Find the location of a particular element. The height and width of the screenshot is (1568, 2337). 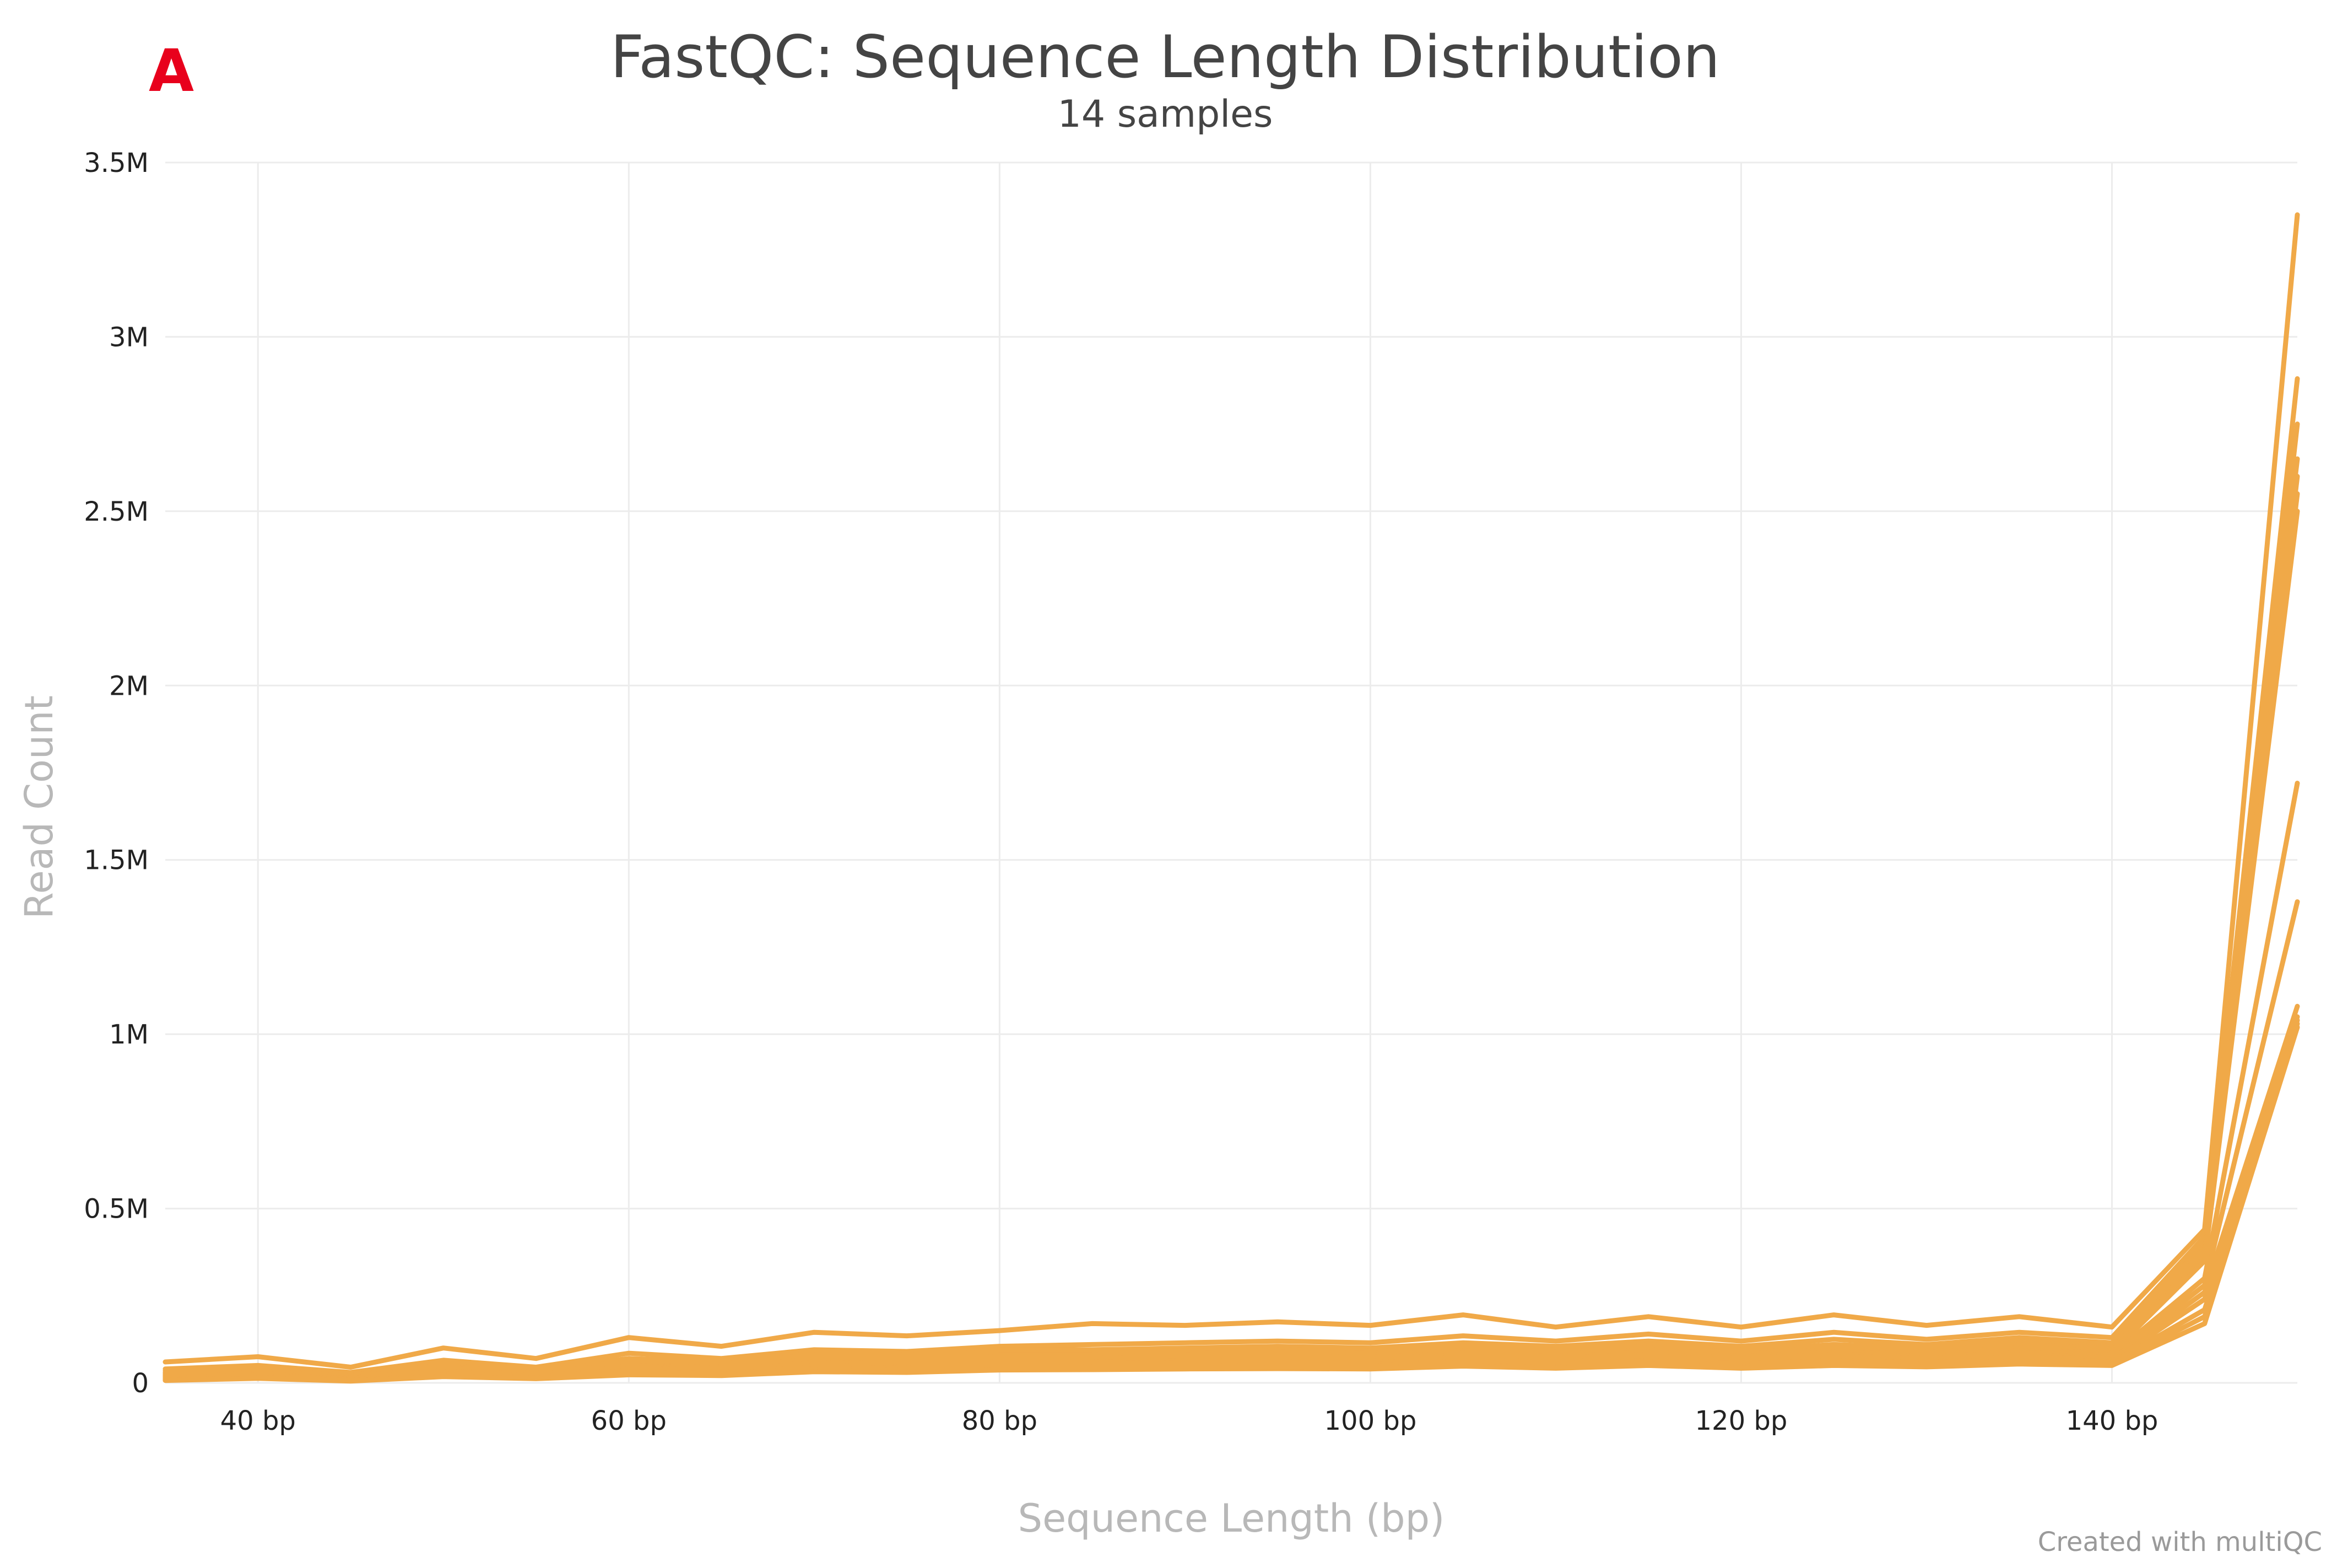

x-tick-label: 40 bp is located at coordinates (258, 1421).